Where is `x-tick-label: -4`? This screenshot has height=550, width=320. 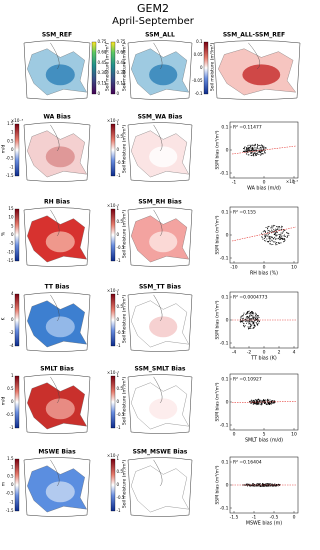 x-tick-label: -4 is located at coordinates (234, 353).